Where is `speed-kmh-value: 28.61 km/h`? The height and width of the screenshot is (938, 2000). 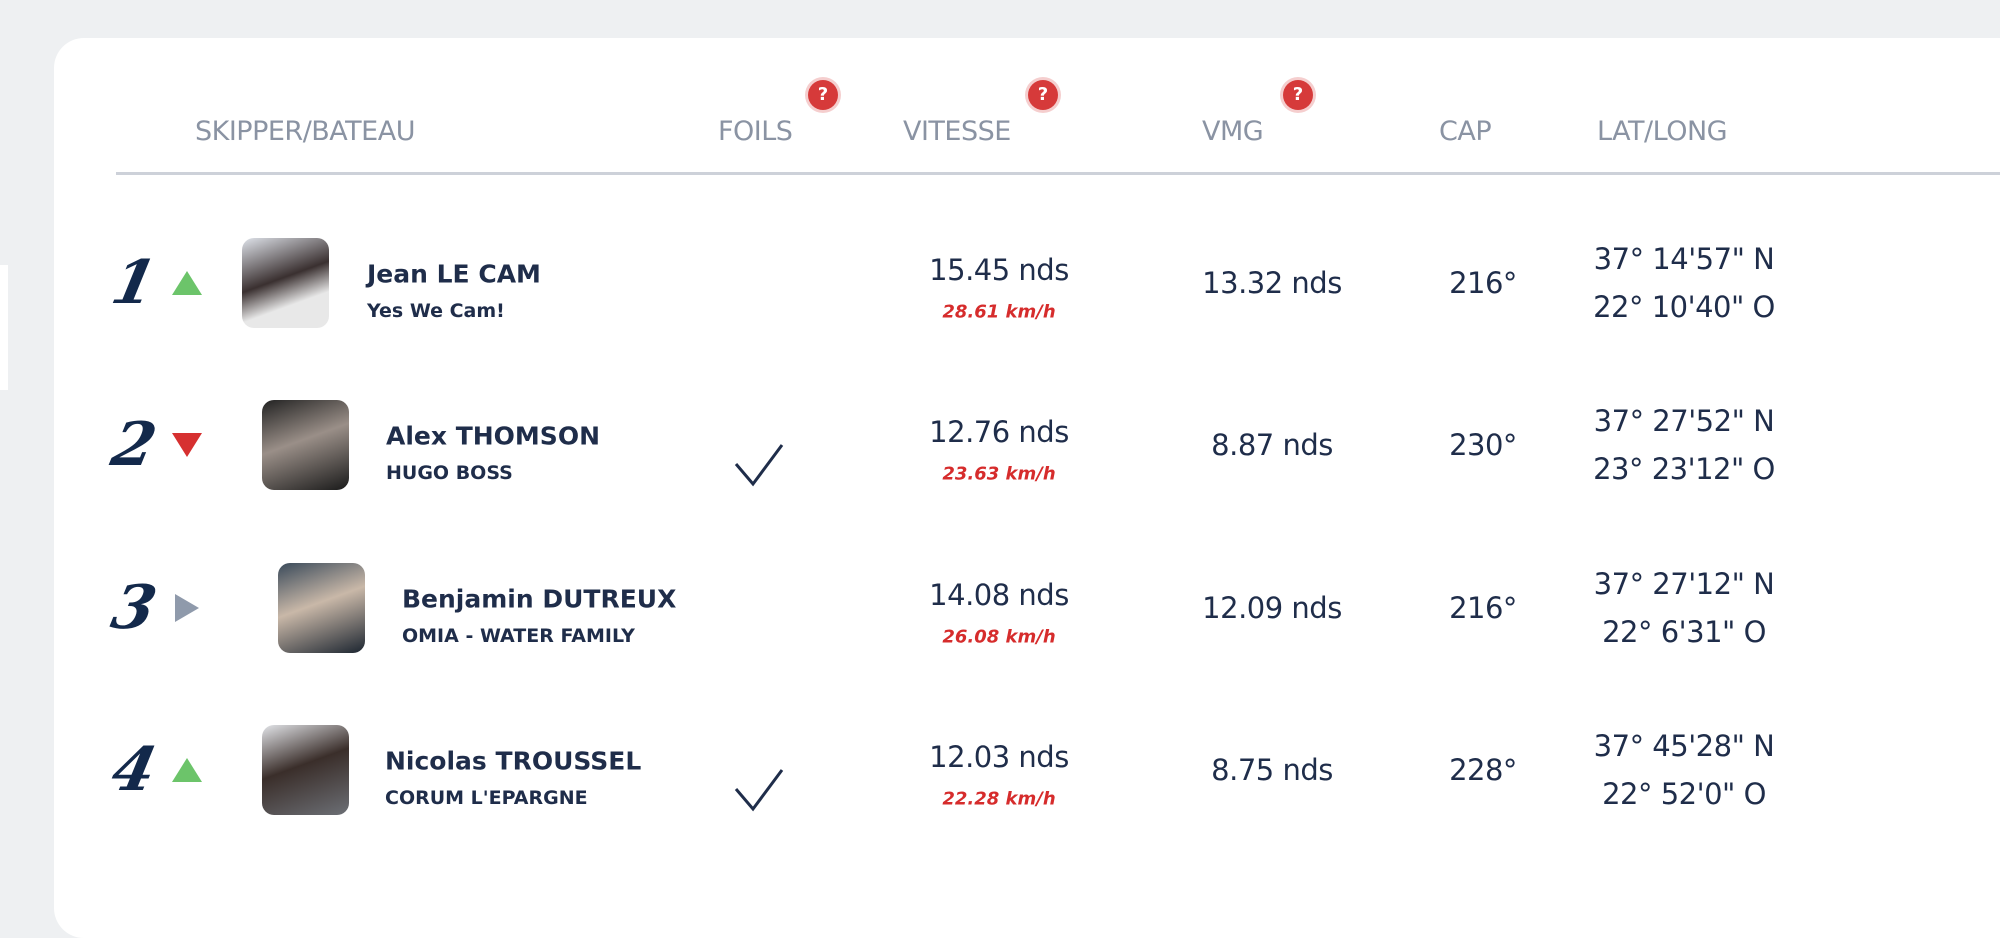
speed-kmh-value: 28.61 km/h is located at coordinates (999, 312).